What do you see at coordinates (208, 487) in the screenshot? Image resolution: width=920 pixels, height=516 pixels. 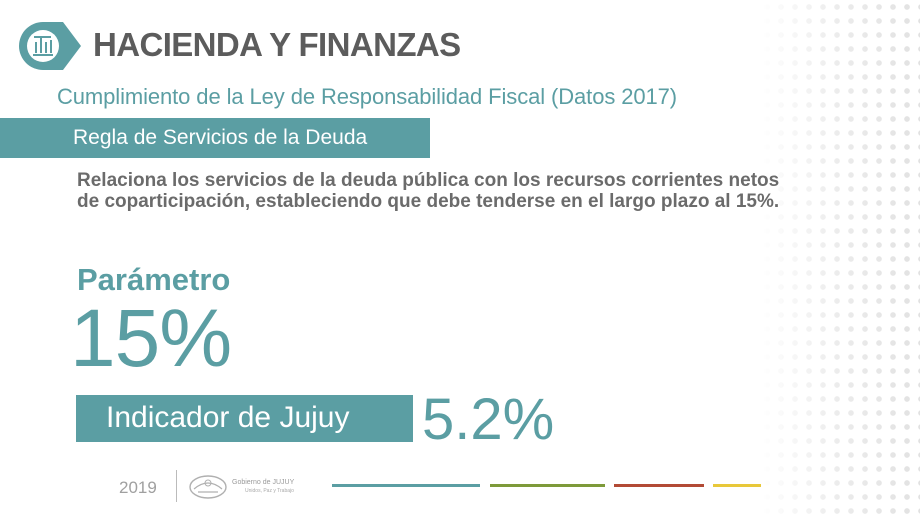 I see `government-seal-icon` at bounding box center [208, 487].